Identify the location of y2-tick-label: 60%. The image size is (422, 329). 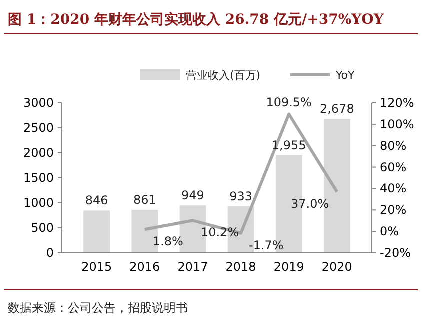
(393, 167).